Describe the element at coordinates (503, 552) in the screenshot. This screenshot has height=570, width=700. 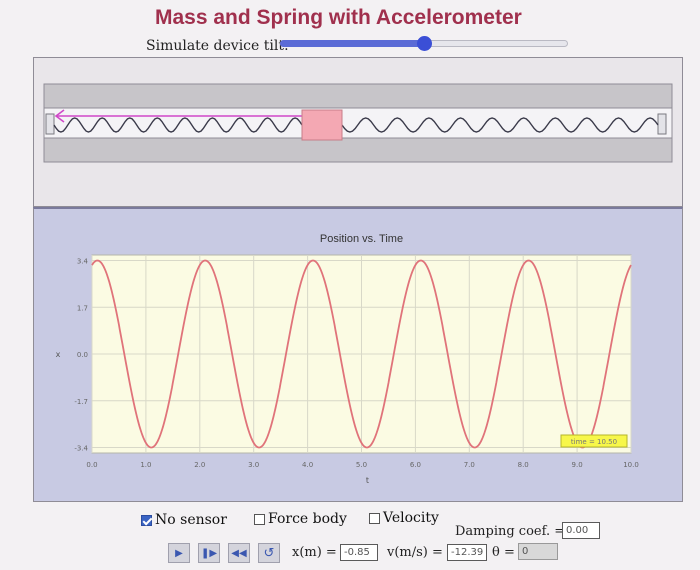
I see `theta-label: θ =` at that location.